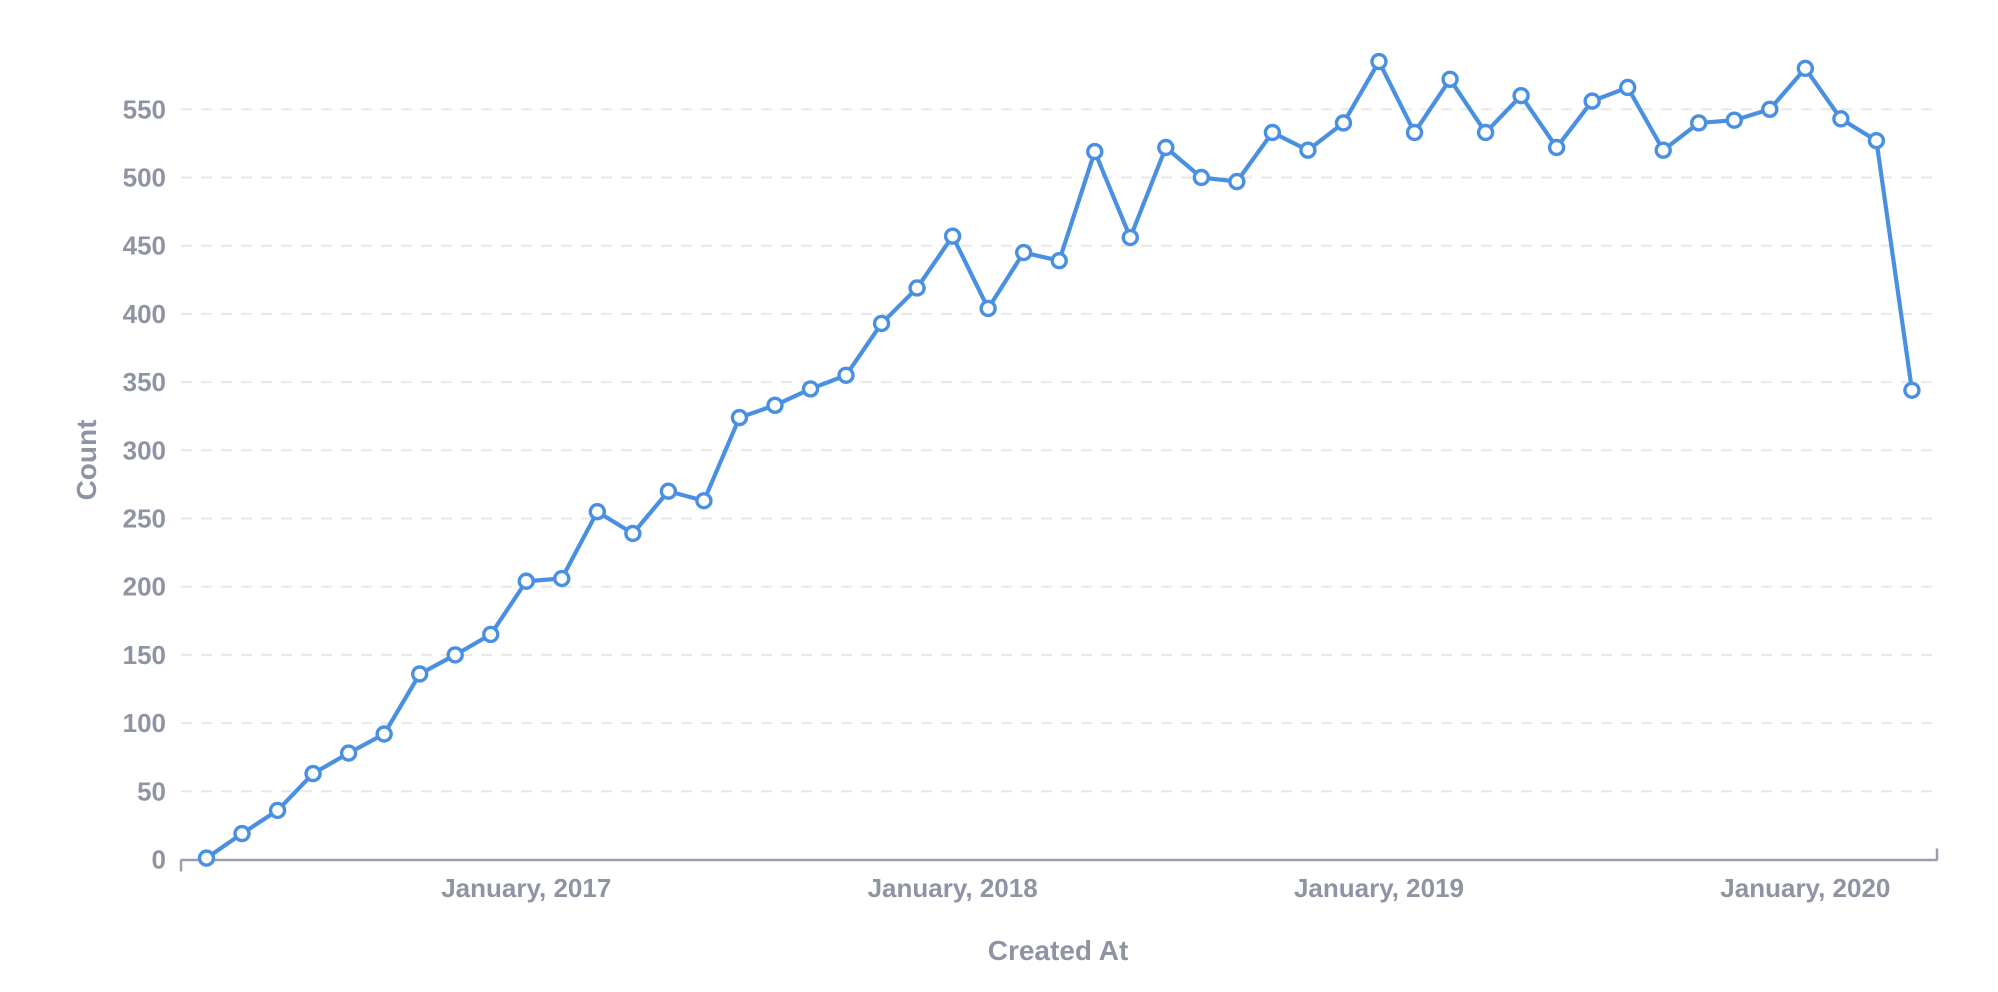  I want to click on y-tick-label: 300, so click(144, 450).